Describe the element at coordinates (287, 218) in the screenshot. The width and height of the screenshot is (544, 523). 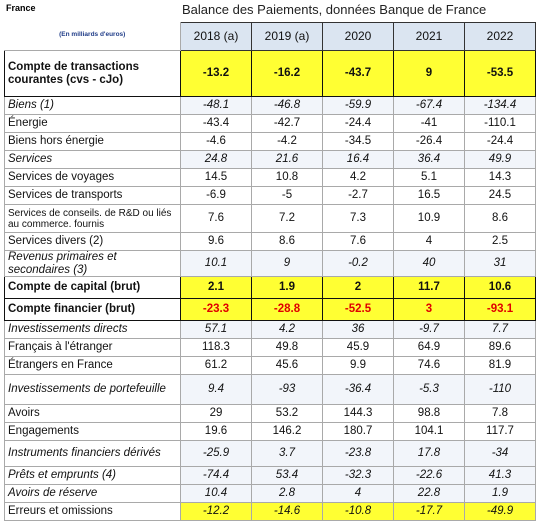
I see `cell-value: 7.2` at that location.